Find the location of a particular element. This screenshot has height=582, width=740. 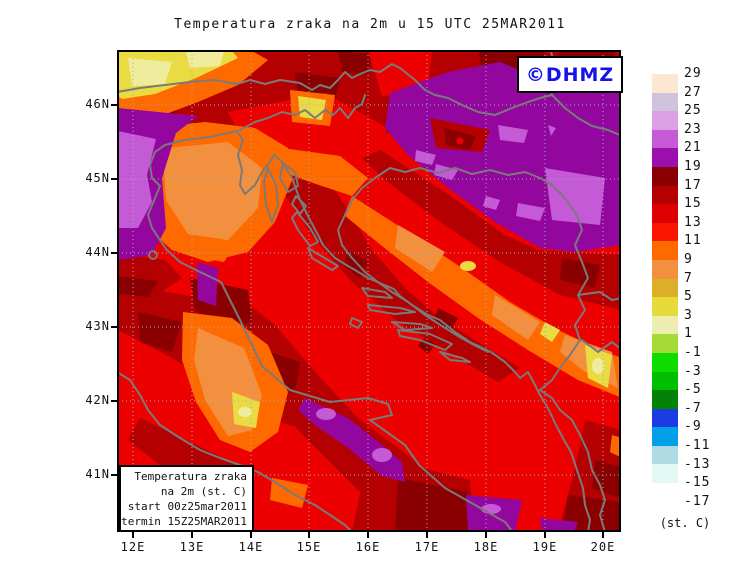

colorbar-tick-label: 17 is located at coordinates (693, 185).